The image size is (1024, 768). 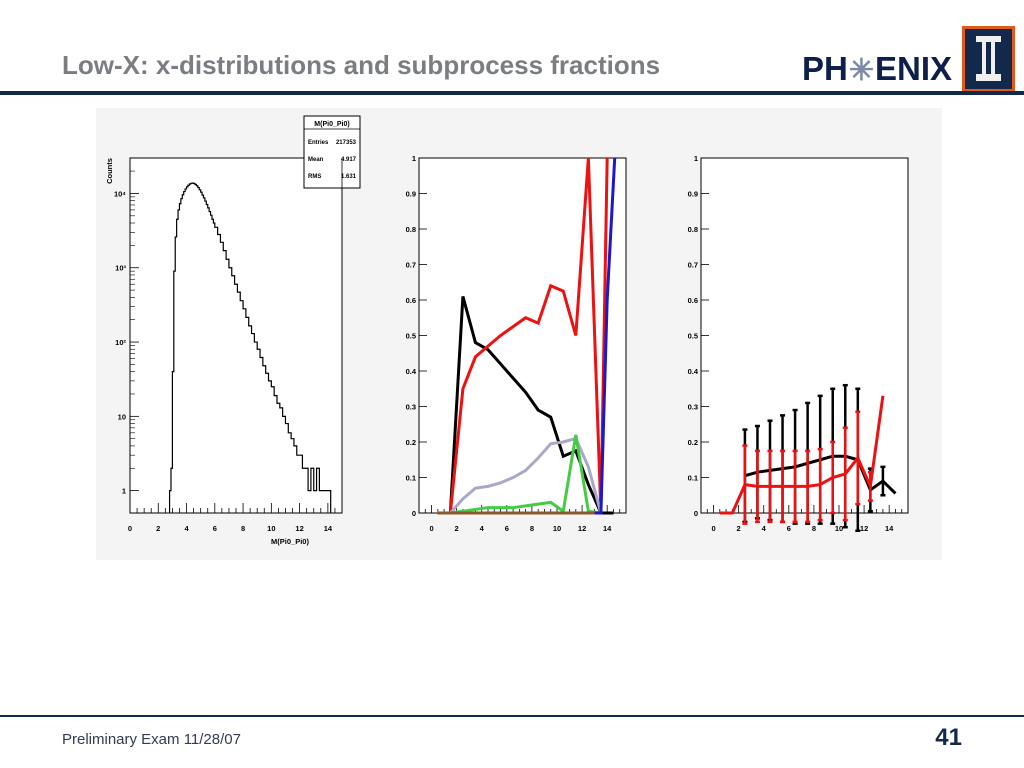 What do you see at coordinates (215, 528) in the screenshot?
I see `hist-x-tick-label: 6` at bounding box center [215, 528].